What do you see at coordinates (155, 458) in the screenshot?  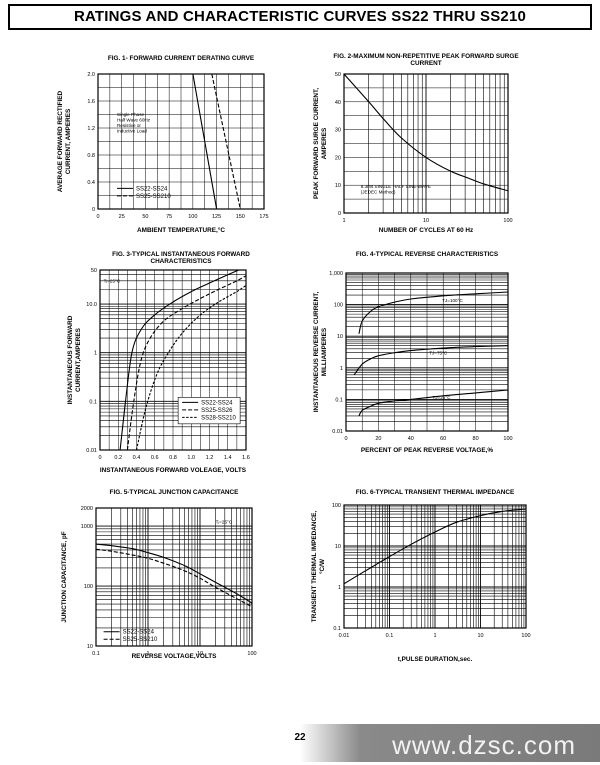 I see `fig3-x-tick-label: 0.6` at bounding box center [155, 458].